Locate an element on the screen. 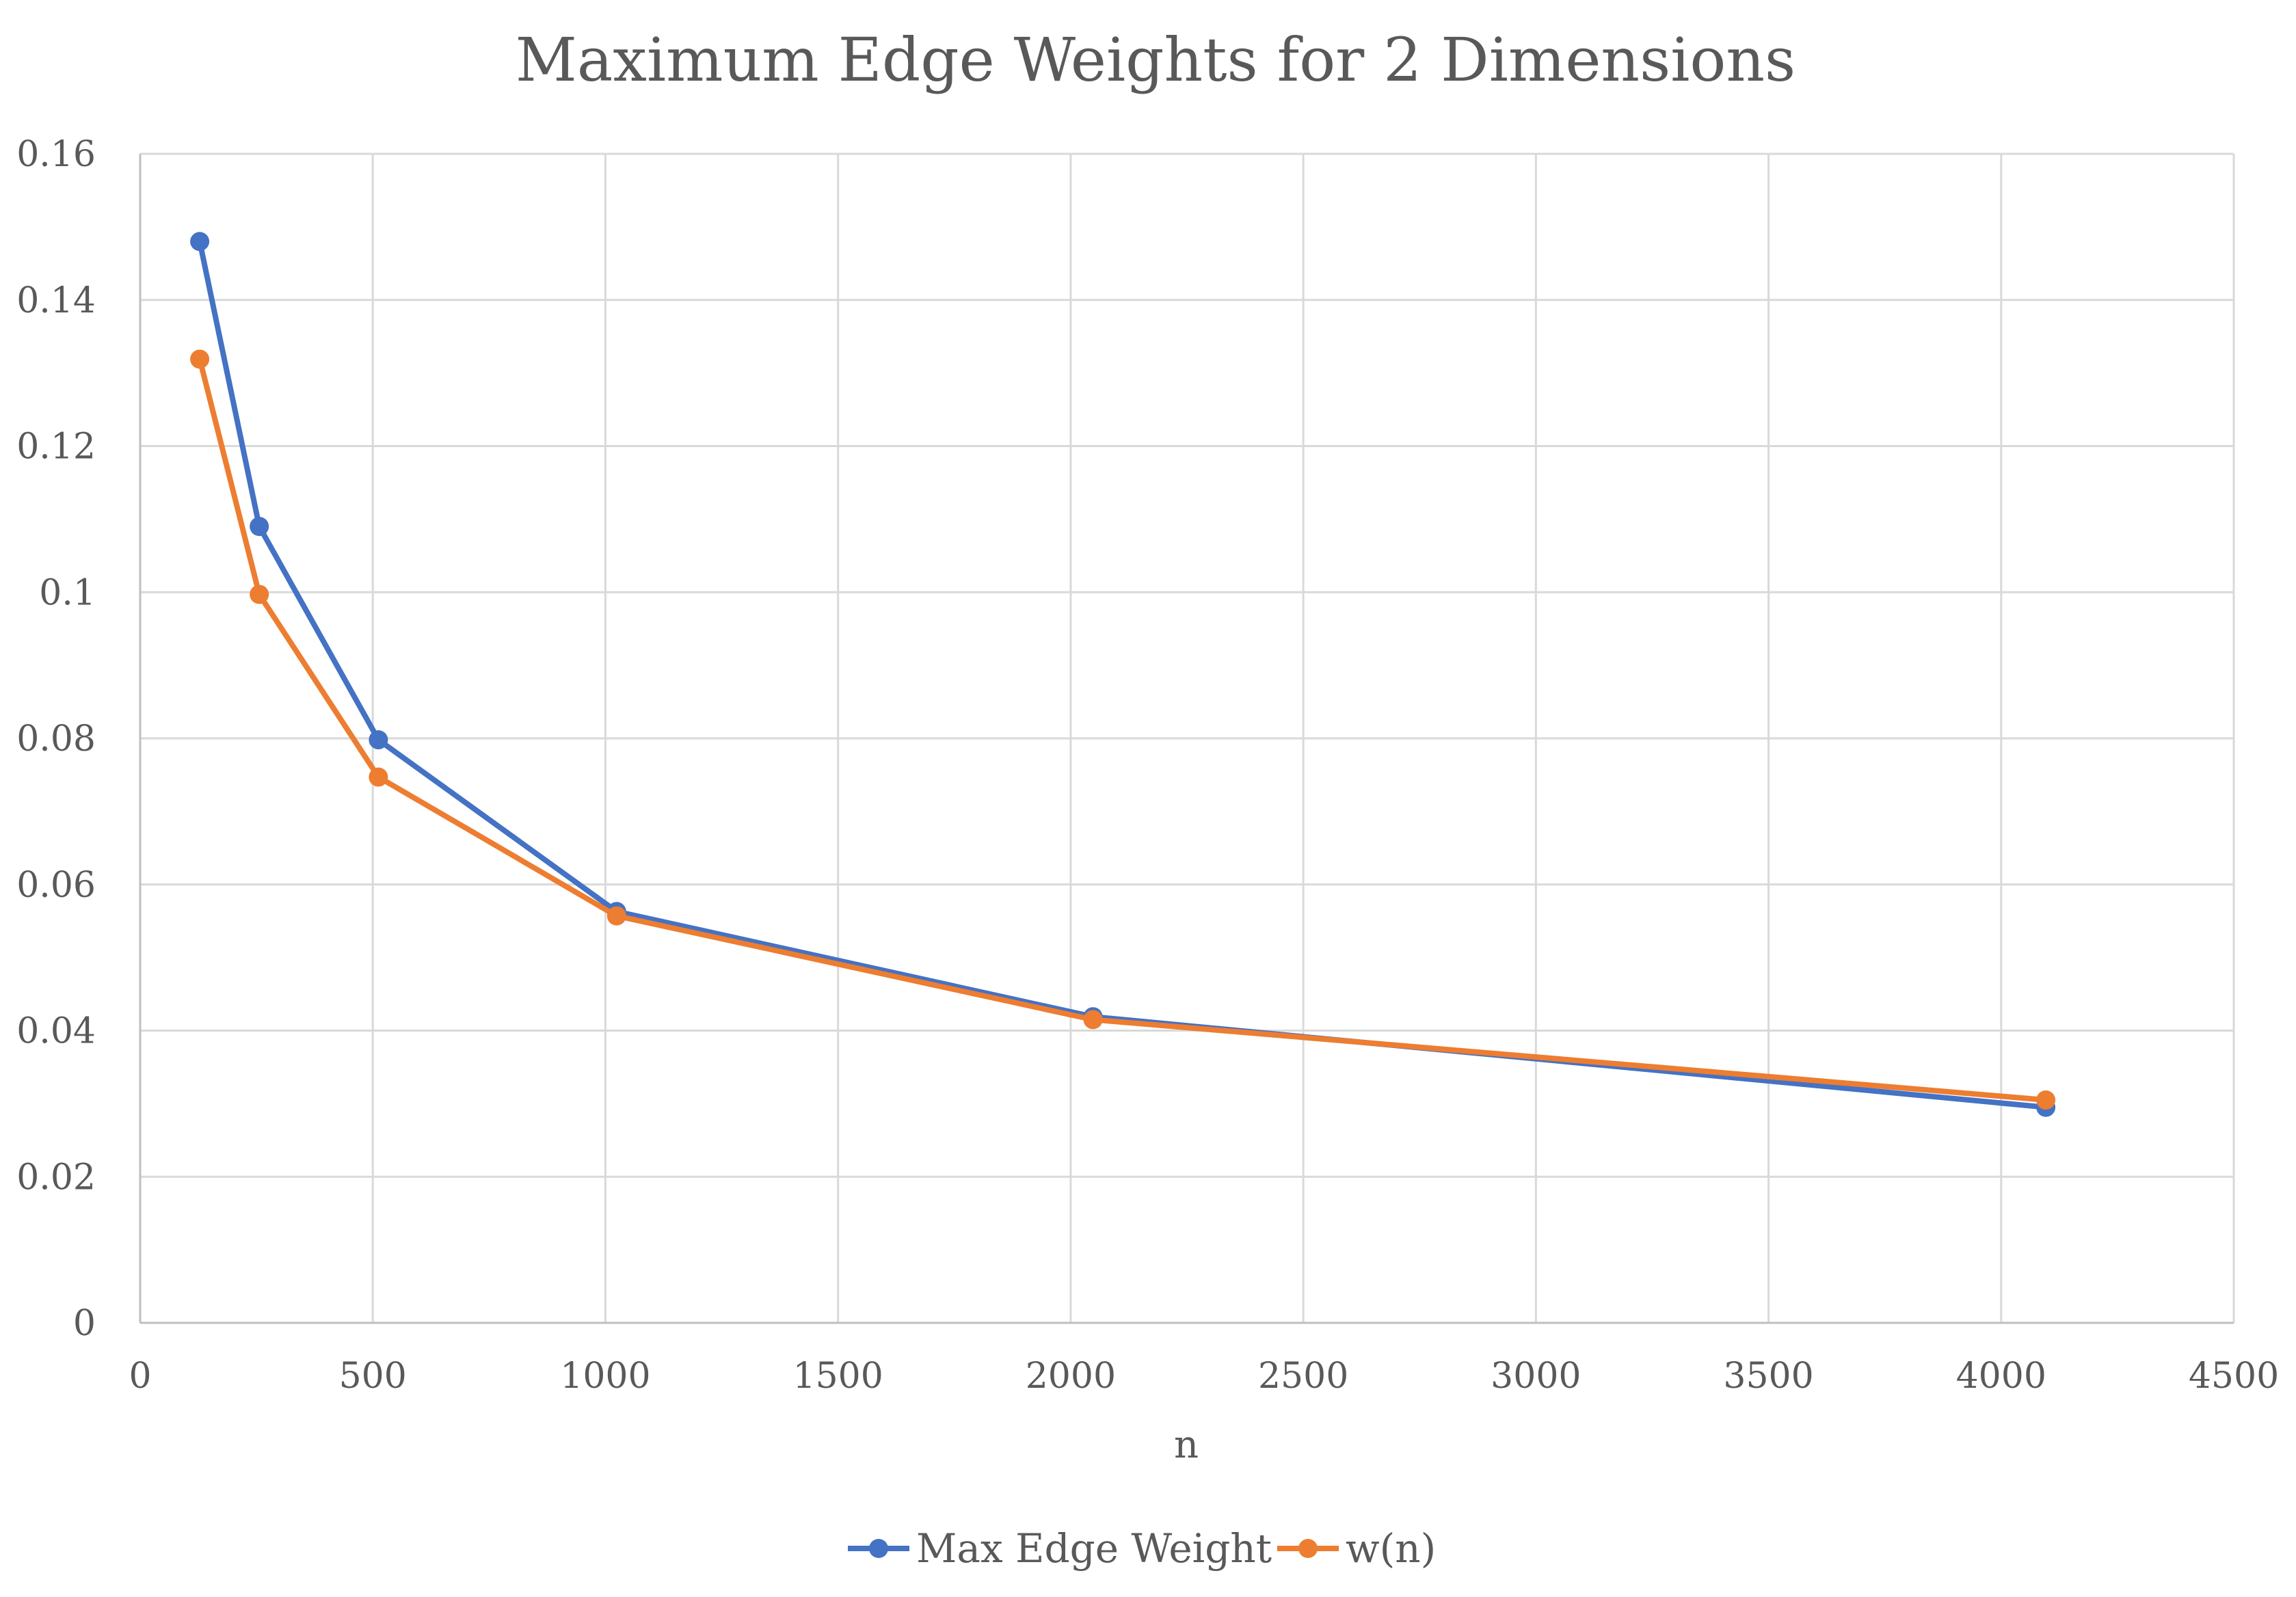 The height and width of the screenshot is (1597, 2296). y-tick-label: 0.06 is located at coordinates (56, 885).